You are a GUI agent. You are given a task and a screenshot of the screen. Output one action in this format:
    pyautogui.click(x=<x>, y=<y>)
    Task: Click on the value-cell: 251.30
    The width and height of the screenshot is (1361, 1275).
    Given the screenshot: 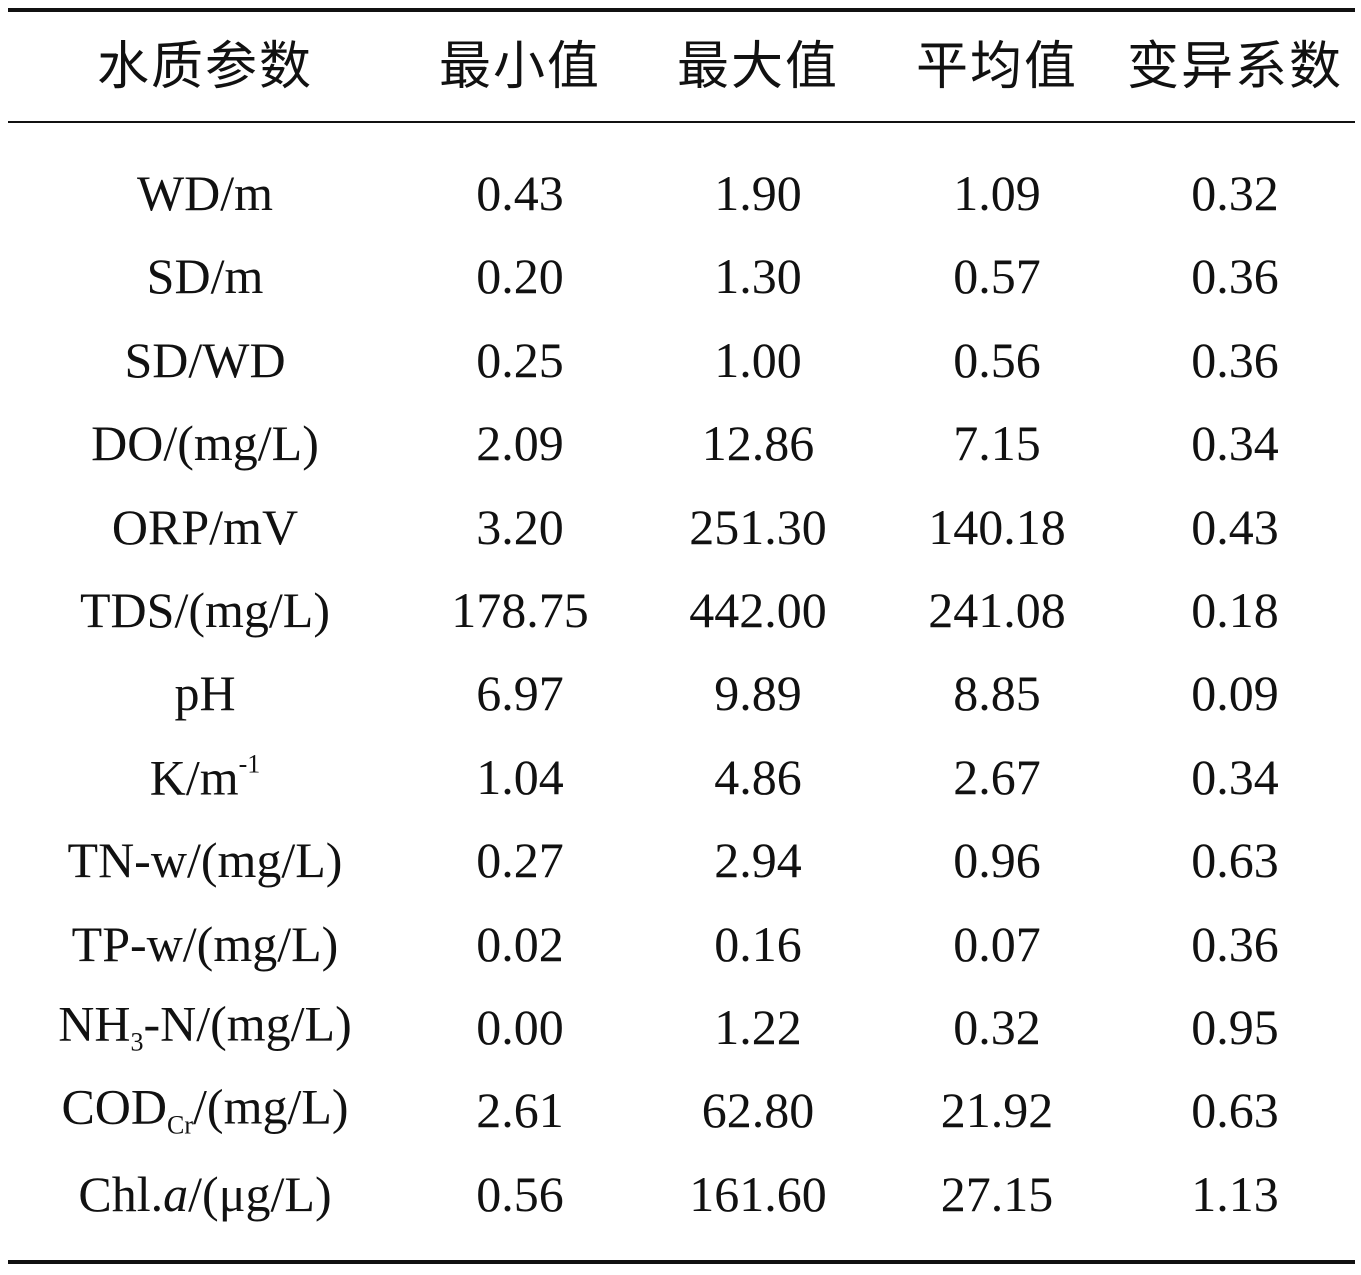 What is the action you would take?
    pyautogui.click(x=758, y=526)
    